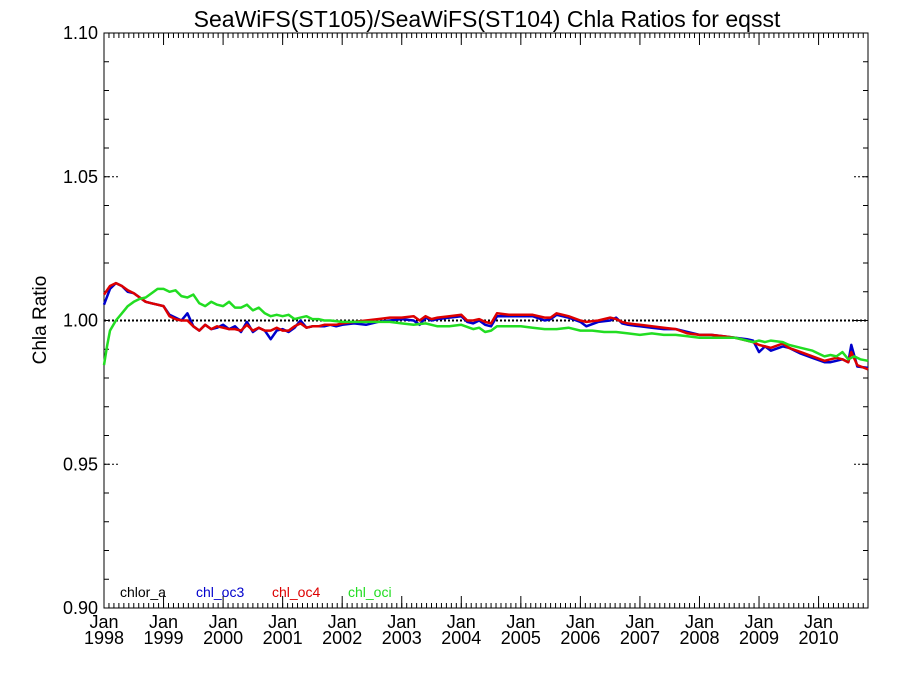 The image size is (900, 675). What do you see at coordinates (80, 33) in the screenshot?
I see `y-tick-label: 1.10` at bounding box center [80, 33].